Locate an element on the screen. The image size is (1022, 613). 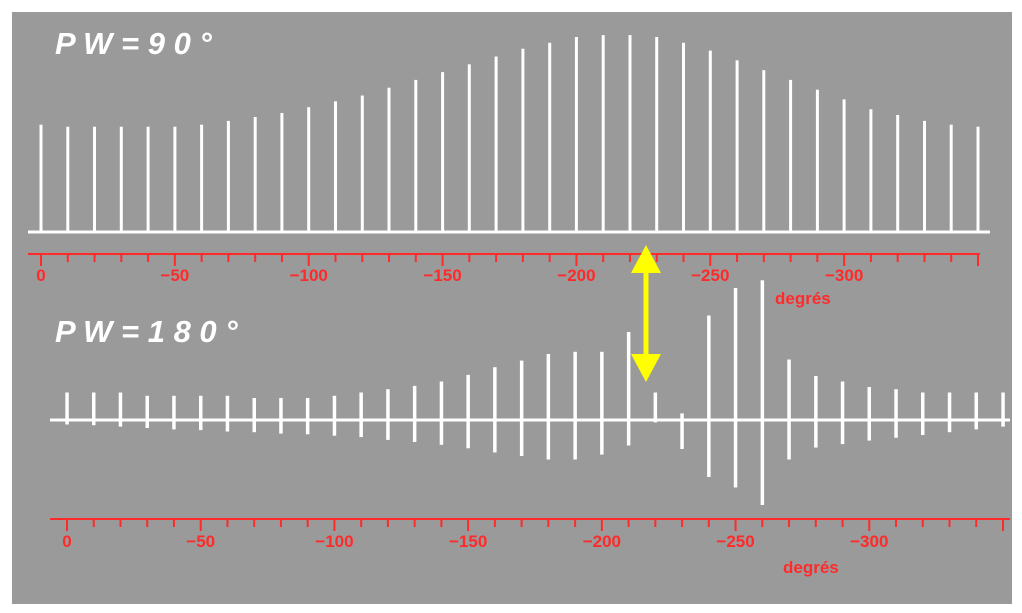
double-arrow-icon is located at coordinates (646, 313).